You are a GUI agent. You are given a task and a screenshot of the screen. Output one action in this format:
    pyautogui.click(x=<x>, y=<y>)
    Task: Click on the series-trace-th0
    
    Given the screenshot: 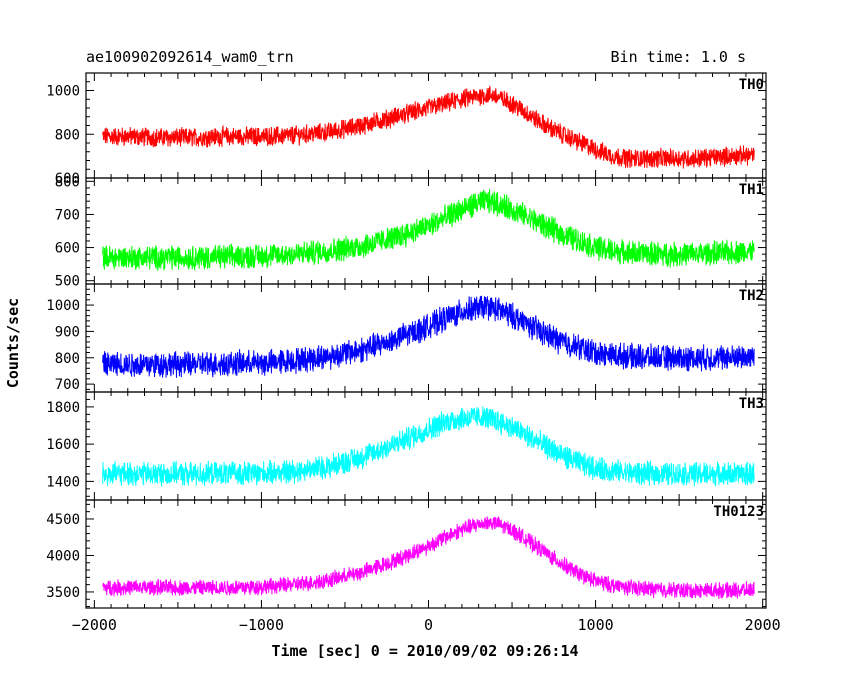 What is the action you would take?
    pyautogui.click(x=428, y=127)
    